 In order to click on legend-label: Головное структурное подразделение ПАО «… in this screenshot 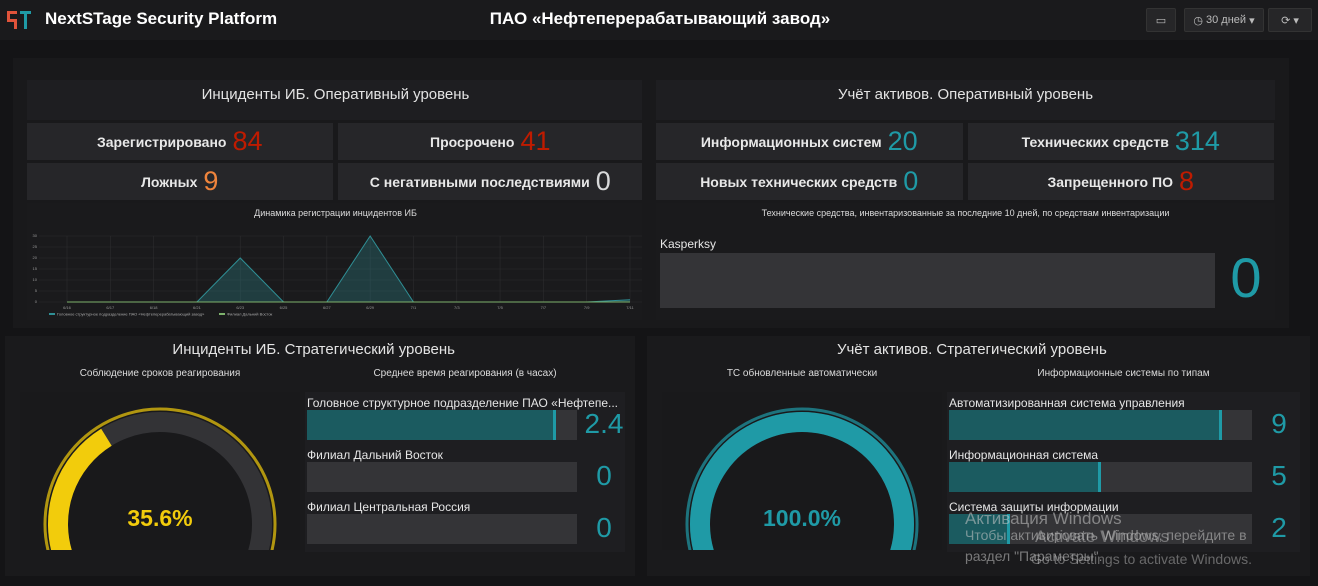, I will do `click(131, 314)`.